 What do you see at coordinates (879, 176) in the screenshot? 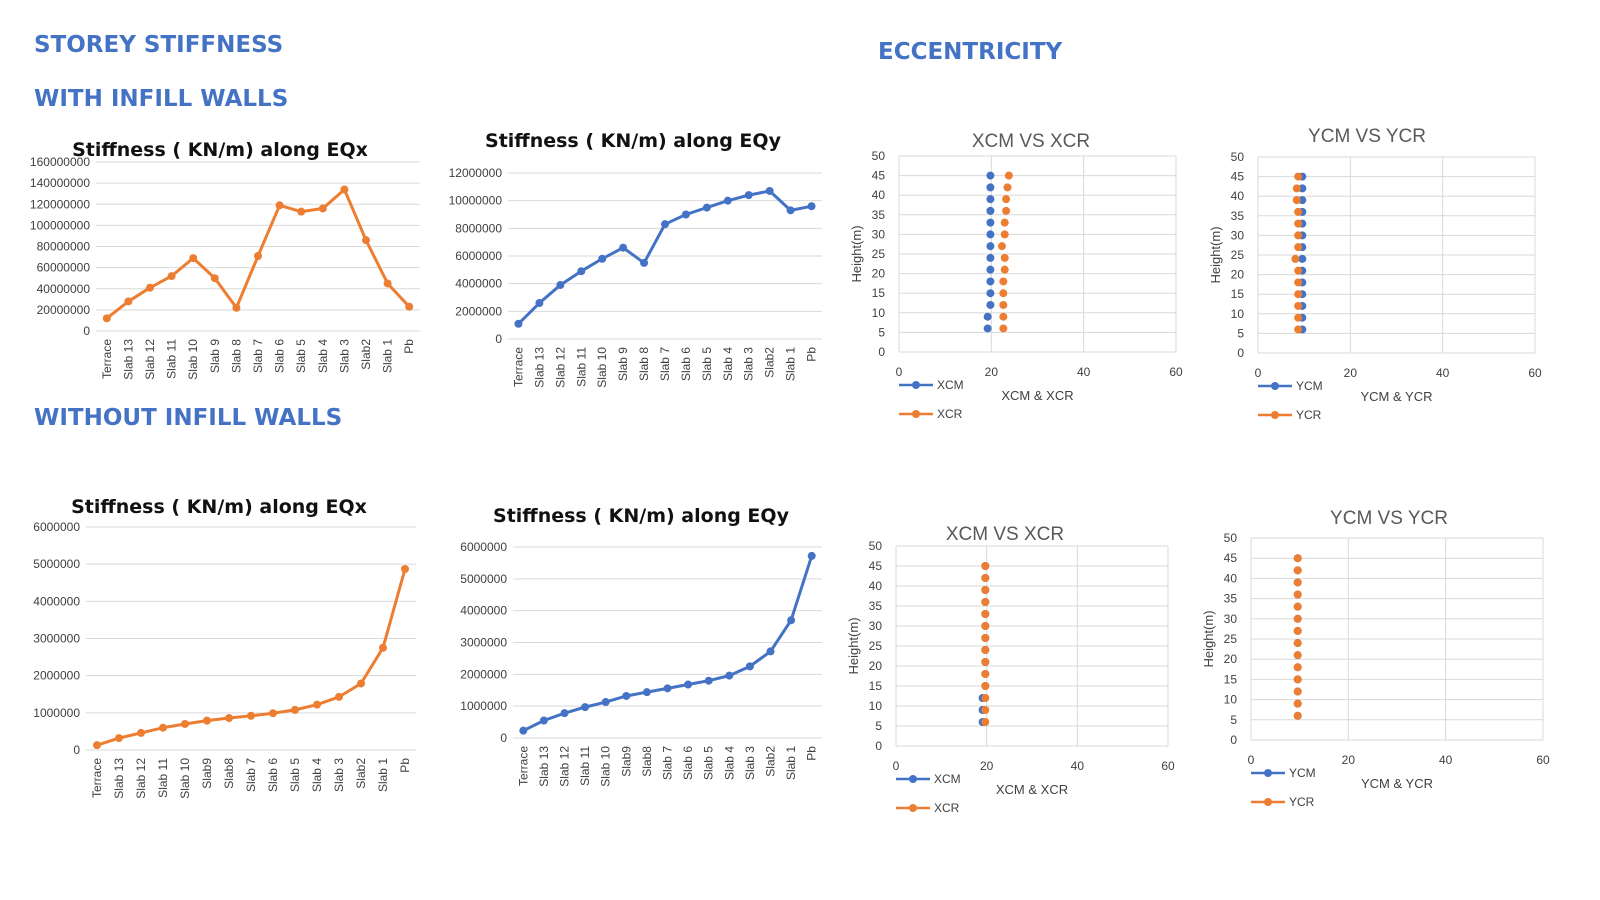
I see `y-tick-label: 45` at bounding box center [879, 176].